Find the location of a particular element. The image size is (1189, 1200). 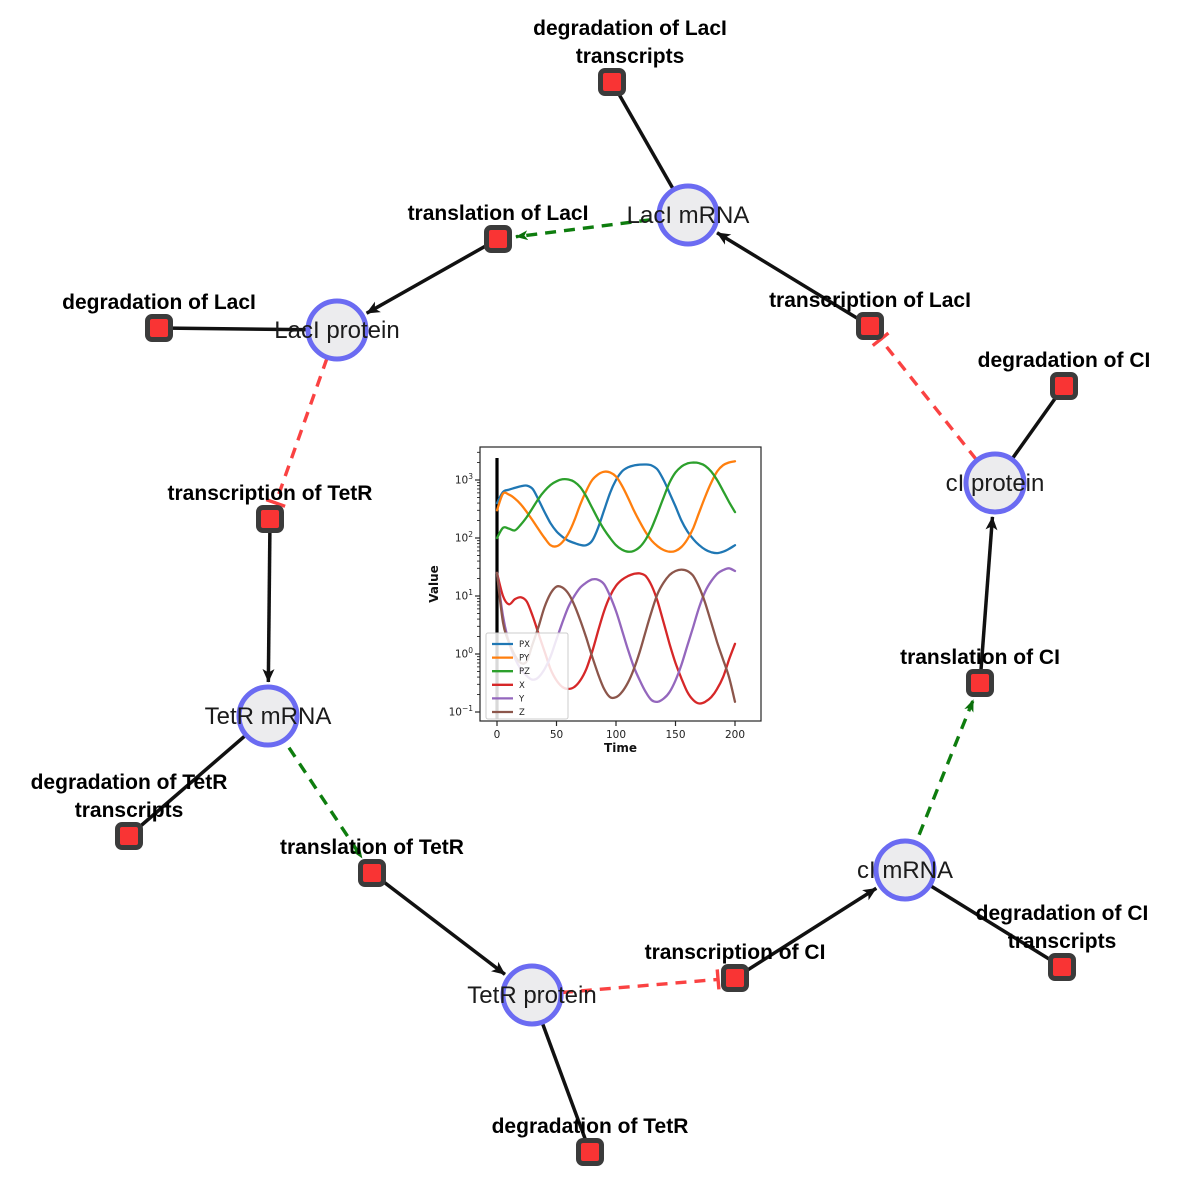

reaction-label-deg-ci: degradation of CI is located at coordinates (1064, 360).